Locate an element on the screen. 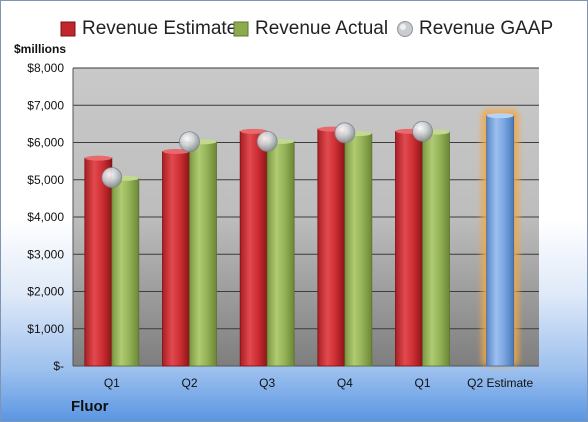  legend-label-revenue-gaap: Revenue GAAP is located at coordinates (486, 28).